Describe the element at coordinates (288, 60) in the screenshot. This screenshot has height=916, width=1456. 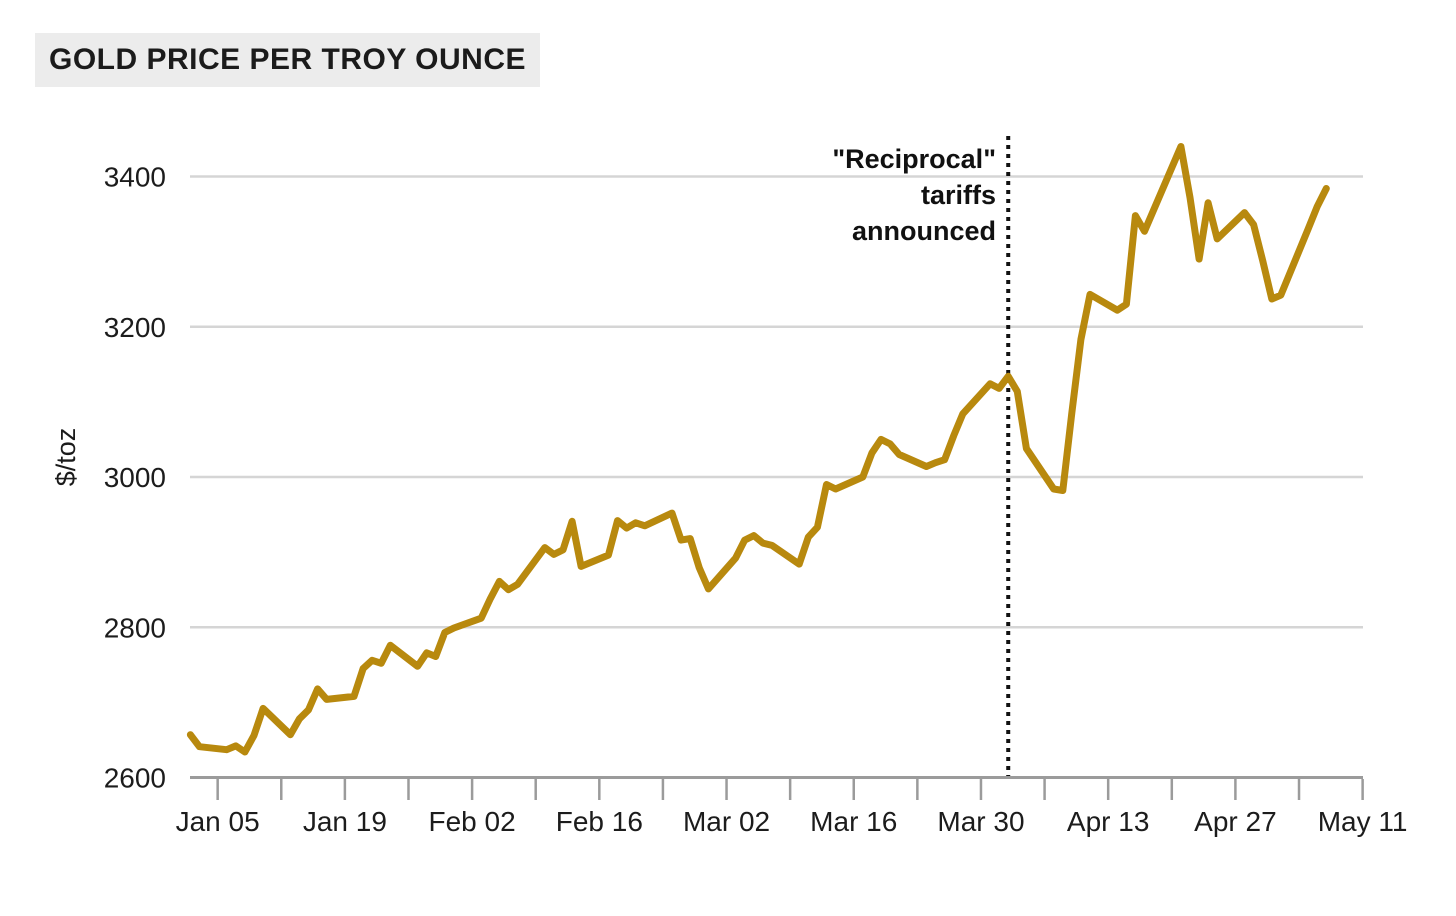
I see `chart-title: GOLD PRICE PER TROY OUNCE` at that location.